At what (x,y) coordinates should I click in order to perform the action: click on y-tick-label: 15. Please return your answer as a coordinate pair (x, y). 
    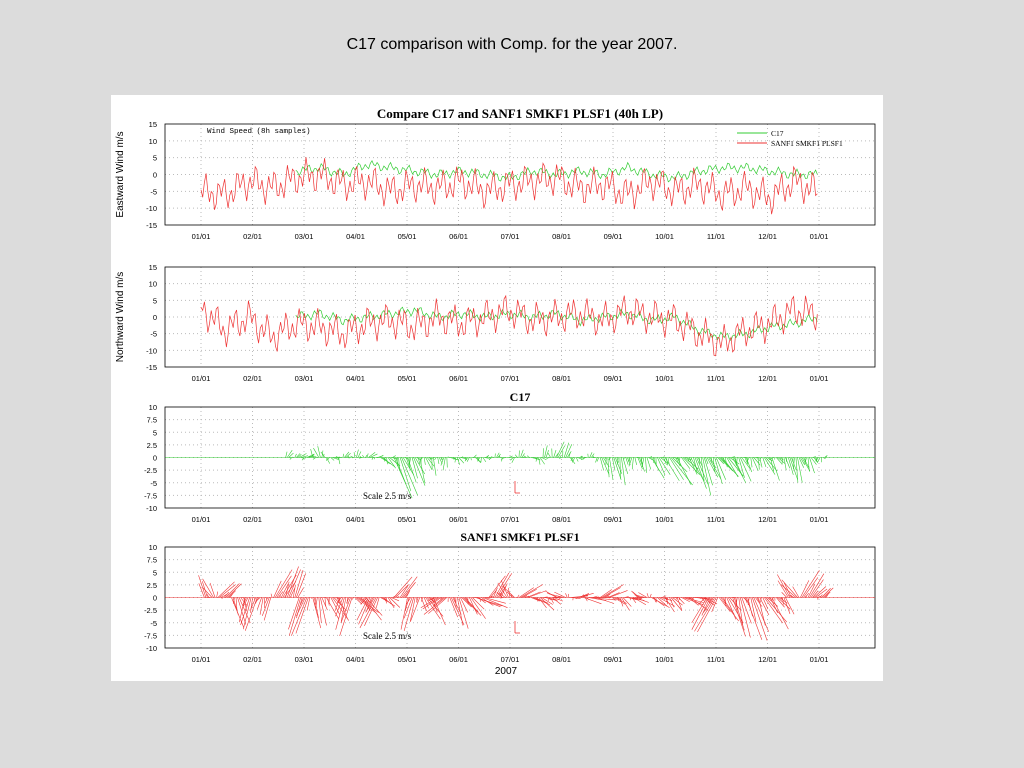
    Looking at the image, I should click on (153, 267).